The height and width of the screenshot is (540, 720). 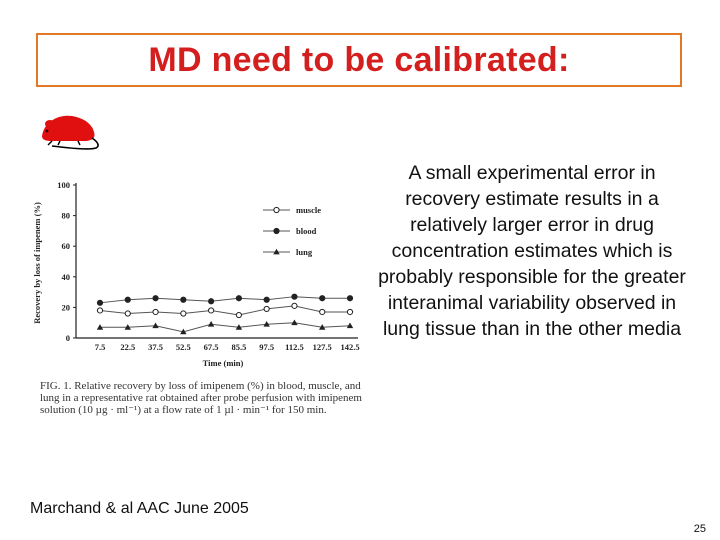 I want to click on x-tick-label: 67.5, so click(x=211, y=347).